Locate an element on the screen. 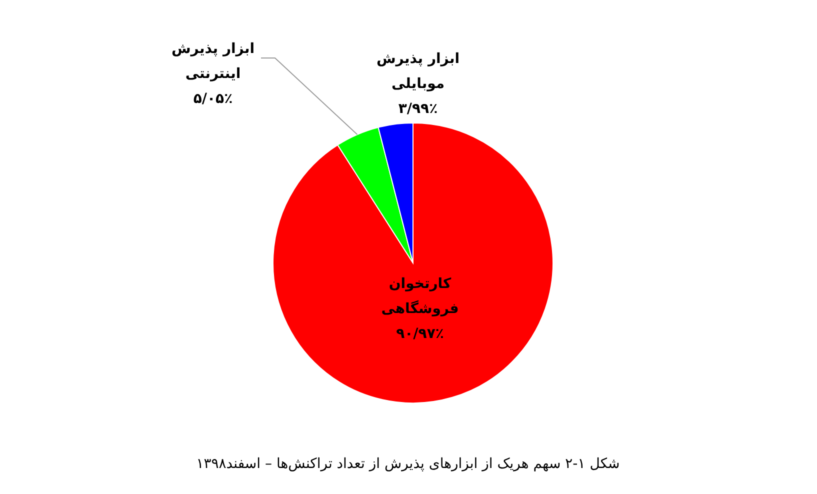 This screenshot has height=494, width=817. slice-label: ابزار پذیرش اینترنتی is located at coordinates (213, 61).